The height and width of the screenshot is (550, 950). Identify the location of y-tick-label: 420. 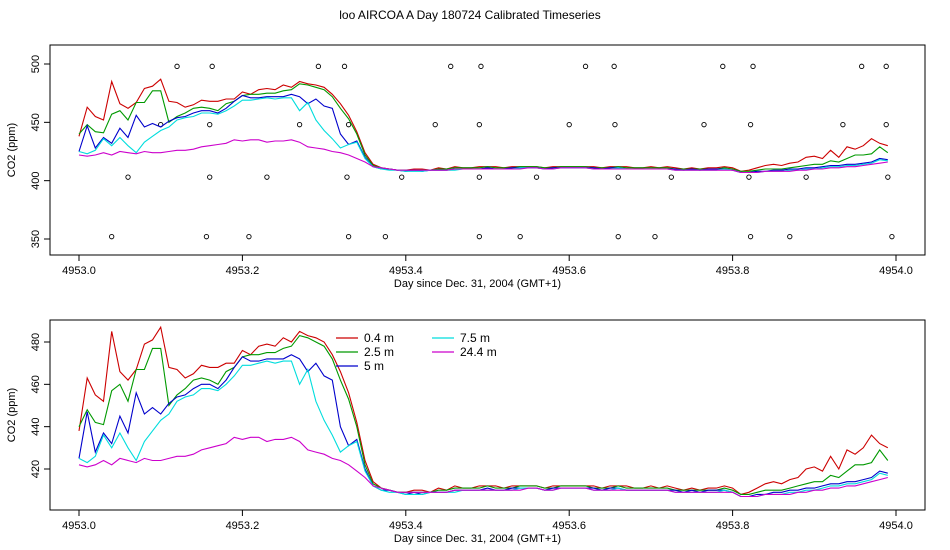
(36, 469).